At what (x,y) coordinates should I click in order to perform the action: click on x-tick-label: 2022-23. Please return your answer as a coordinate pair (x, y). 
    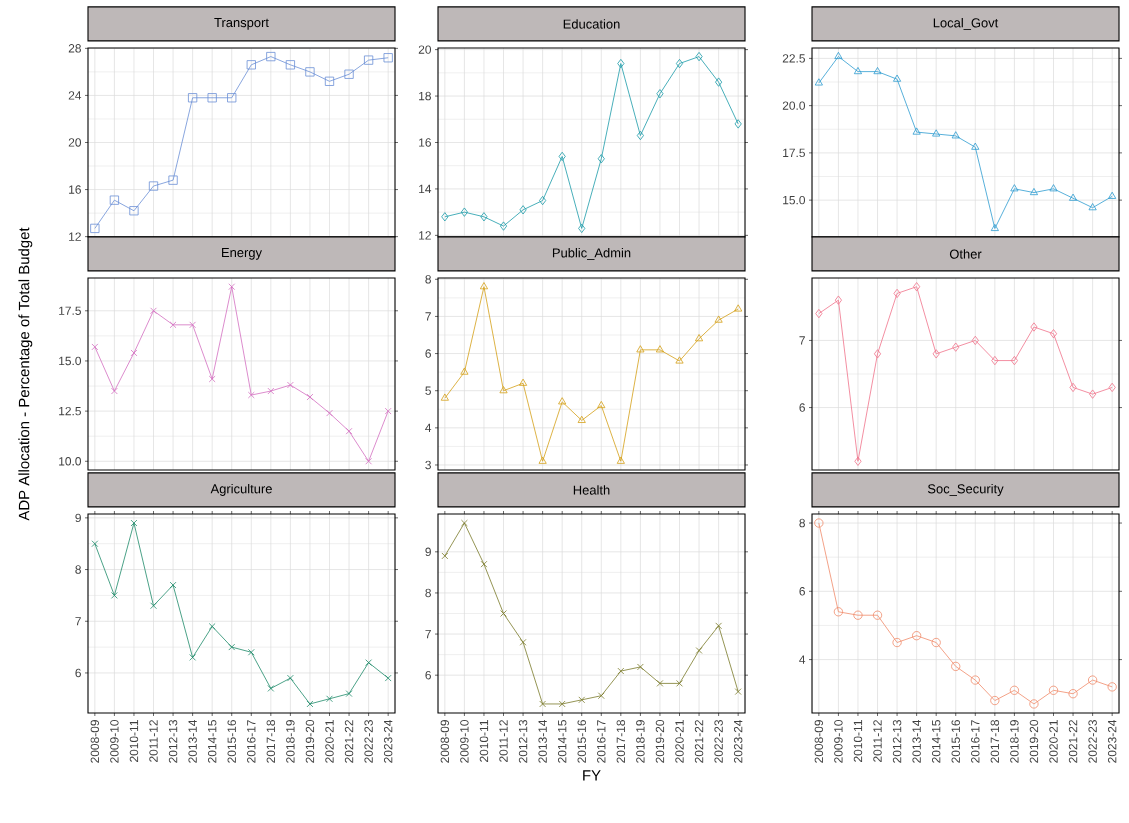
    Looking at the image, I should click on (1092, 741).